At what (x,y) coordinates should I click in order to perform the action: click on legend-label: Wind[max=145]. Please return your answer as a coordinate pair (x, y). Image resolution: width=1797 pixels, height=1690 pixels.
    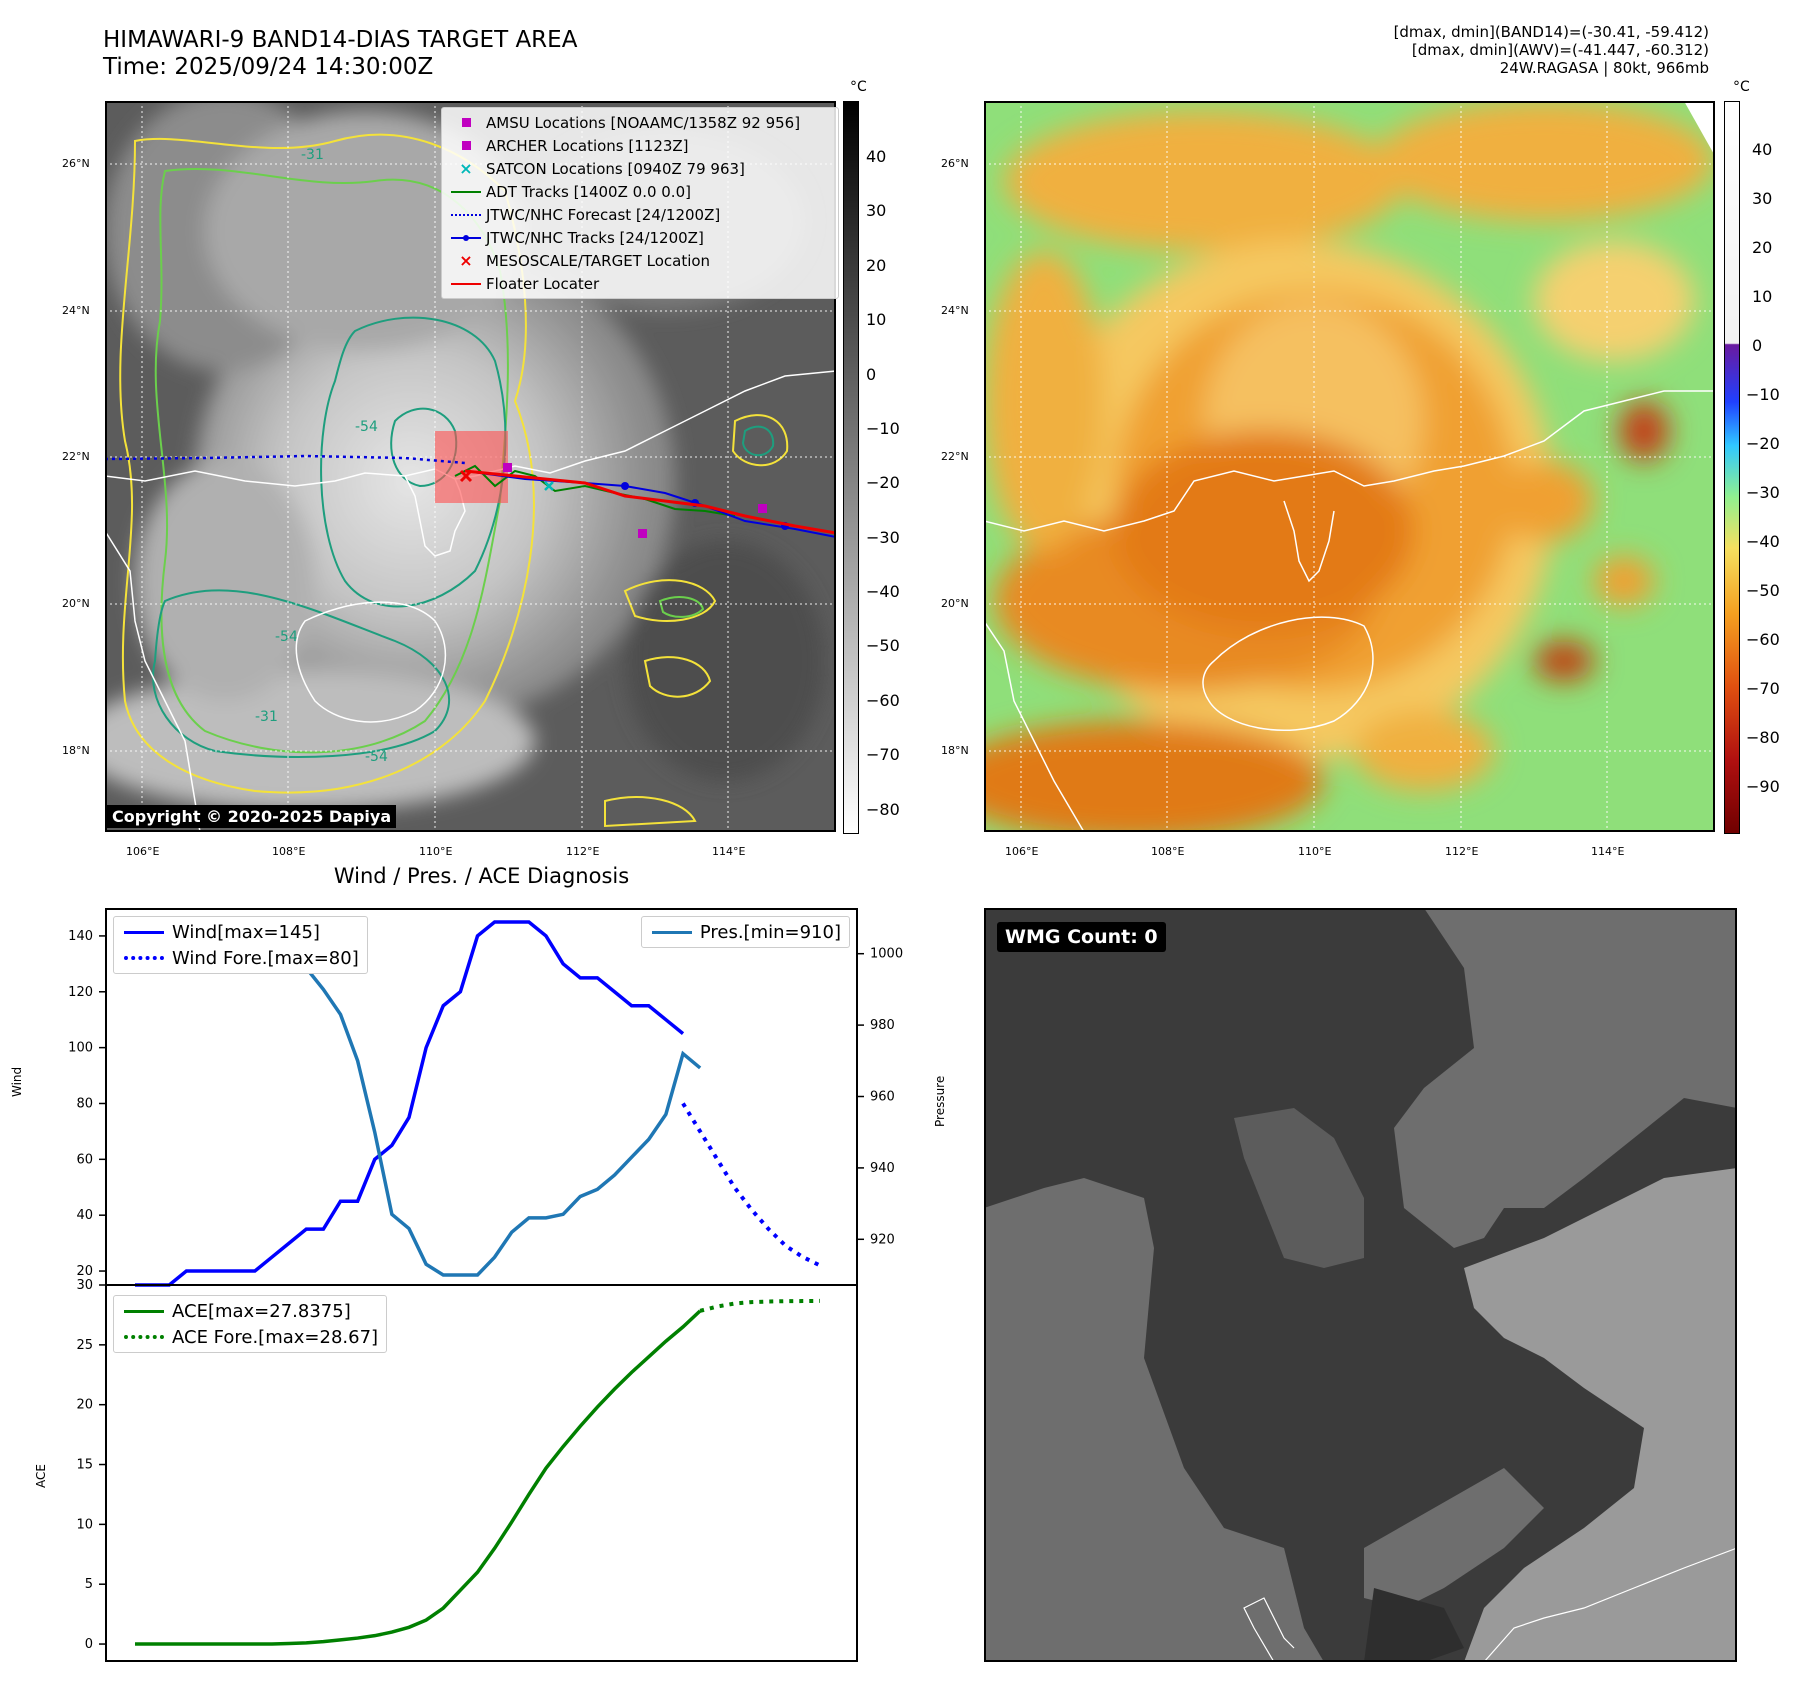
    Looking at the image, I should click on (246, 932).